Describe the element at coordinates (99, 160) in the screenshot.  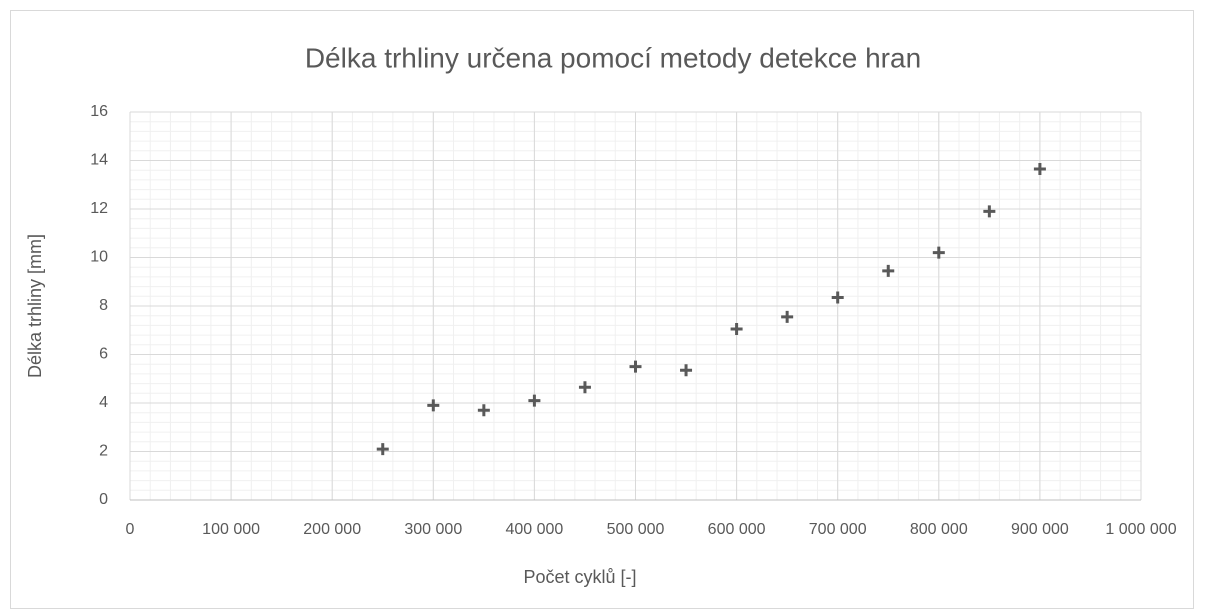
I see `y-tick-label: 14` at that location.